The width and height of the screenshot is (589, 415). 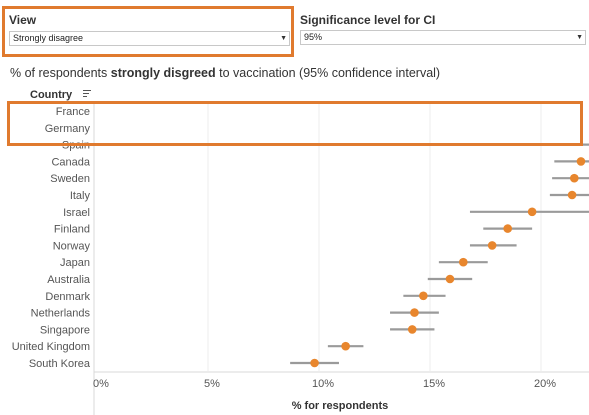 What do you see at coordinates (75, 263) in the screenshot?
I see `country-label: Japan` at bounding box center [75, 263].